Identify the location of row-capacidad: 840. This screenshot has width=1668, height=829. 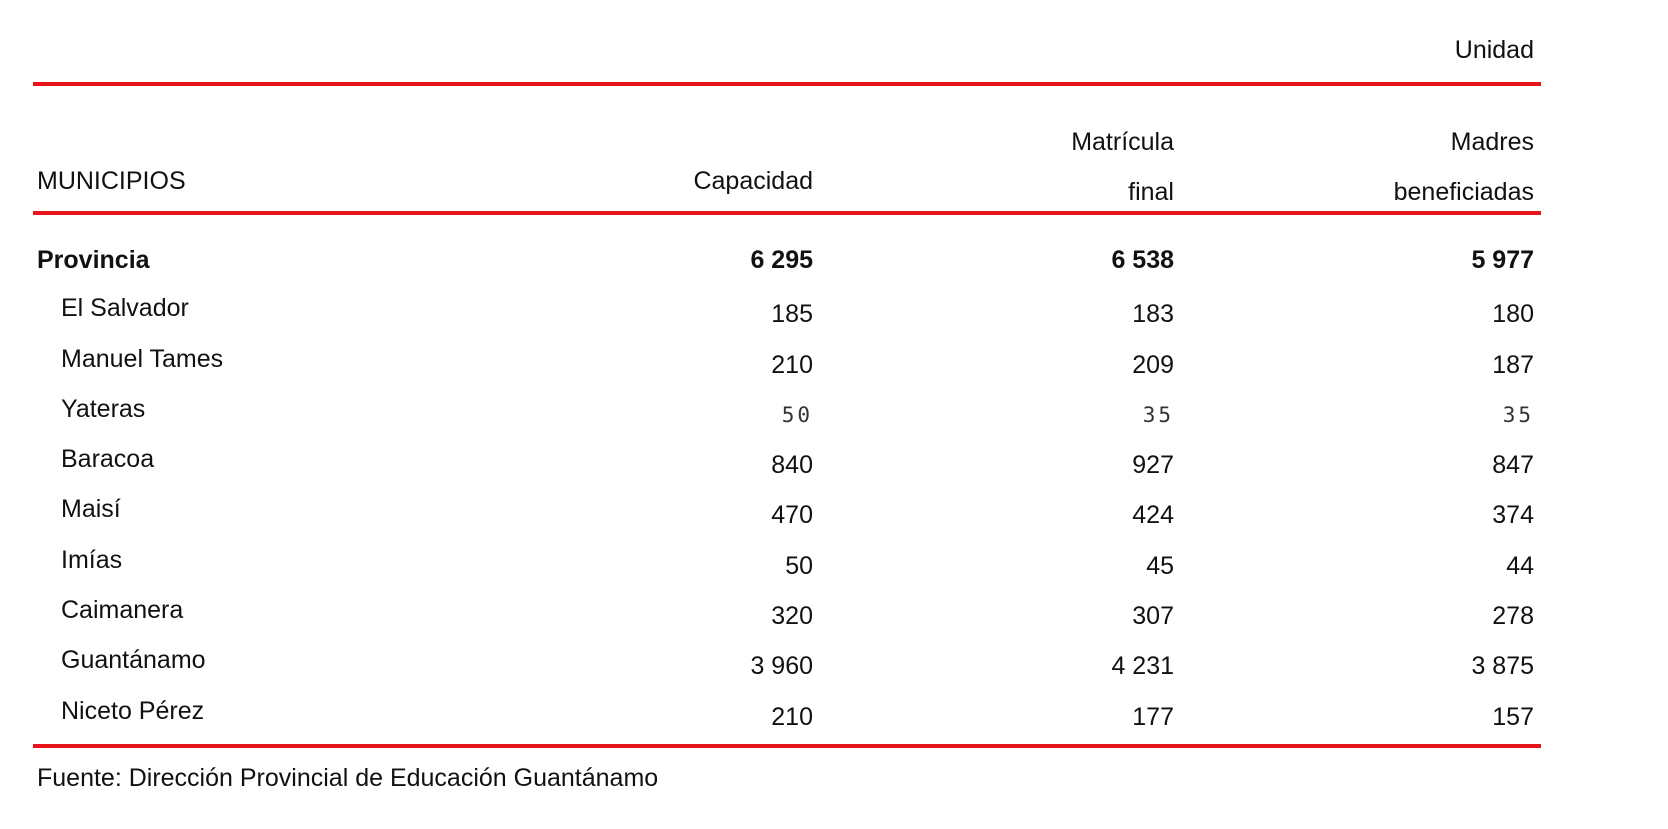
(792, 465).